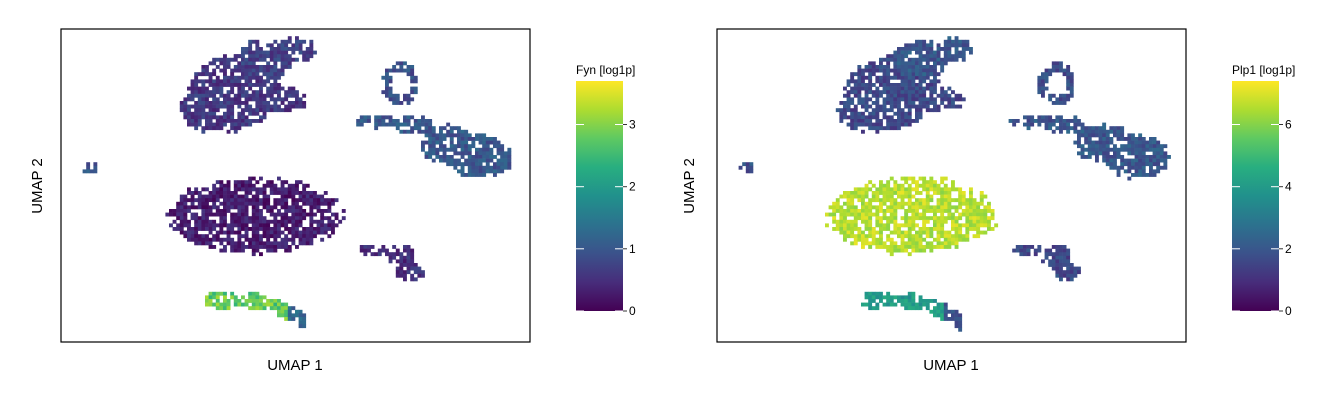 The width and height of the screenshot is (1344, 403). Describe the element at coordinates (1089, 148) in the screenshot. I see `cluster-right-elongated` at that location.